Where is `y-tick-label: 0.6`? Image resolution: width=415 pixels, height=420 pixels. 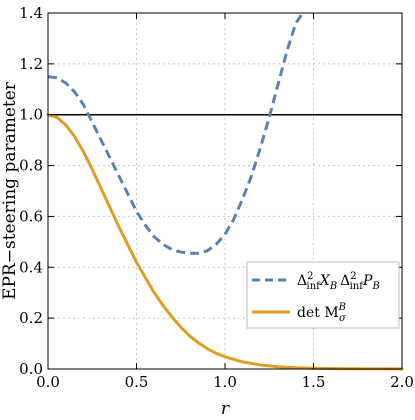 y-tick-label: 0.6 is located at coordinates (31, 216).